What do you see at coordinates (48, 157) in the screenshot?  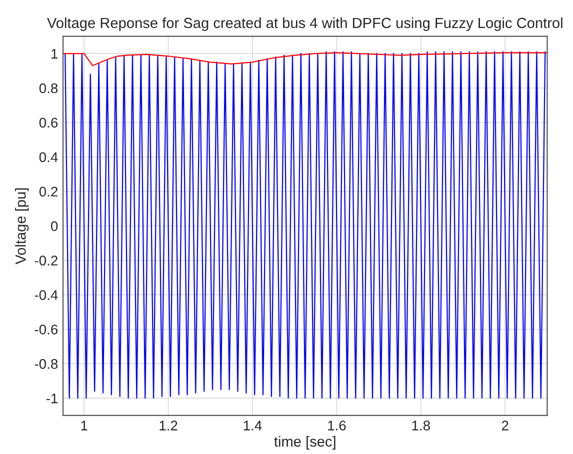 I see `y-tick-label: 0.4` at bounding box center [48, 157].